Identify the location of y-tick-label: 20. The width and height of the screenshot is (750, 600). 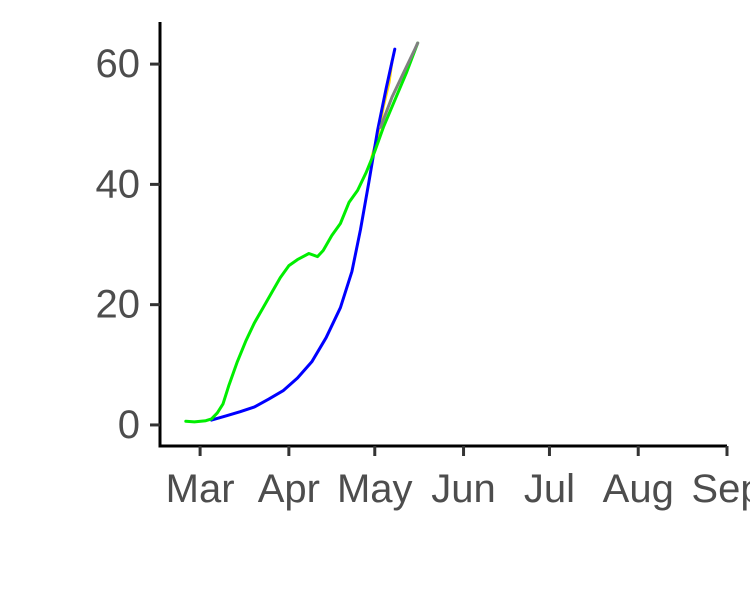
(118, 305).